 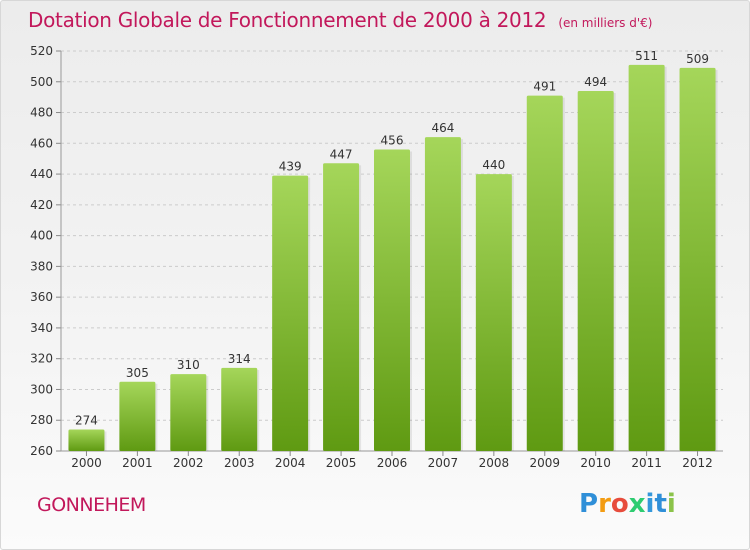 What do you see at coordinates (697, 59) in the screenshot?
I see `data-label: 509` at bounding box center [697, 59].